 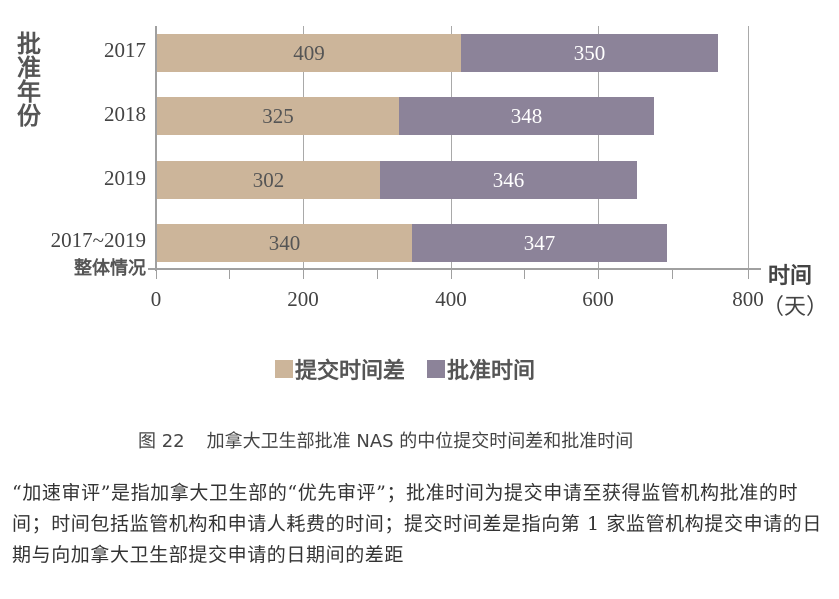 What do you see at coordinates (29, 44) in the screenshot?
I see `y-axis-title-char: 批` at bounding box center [29, 44].